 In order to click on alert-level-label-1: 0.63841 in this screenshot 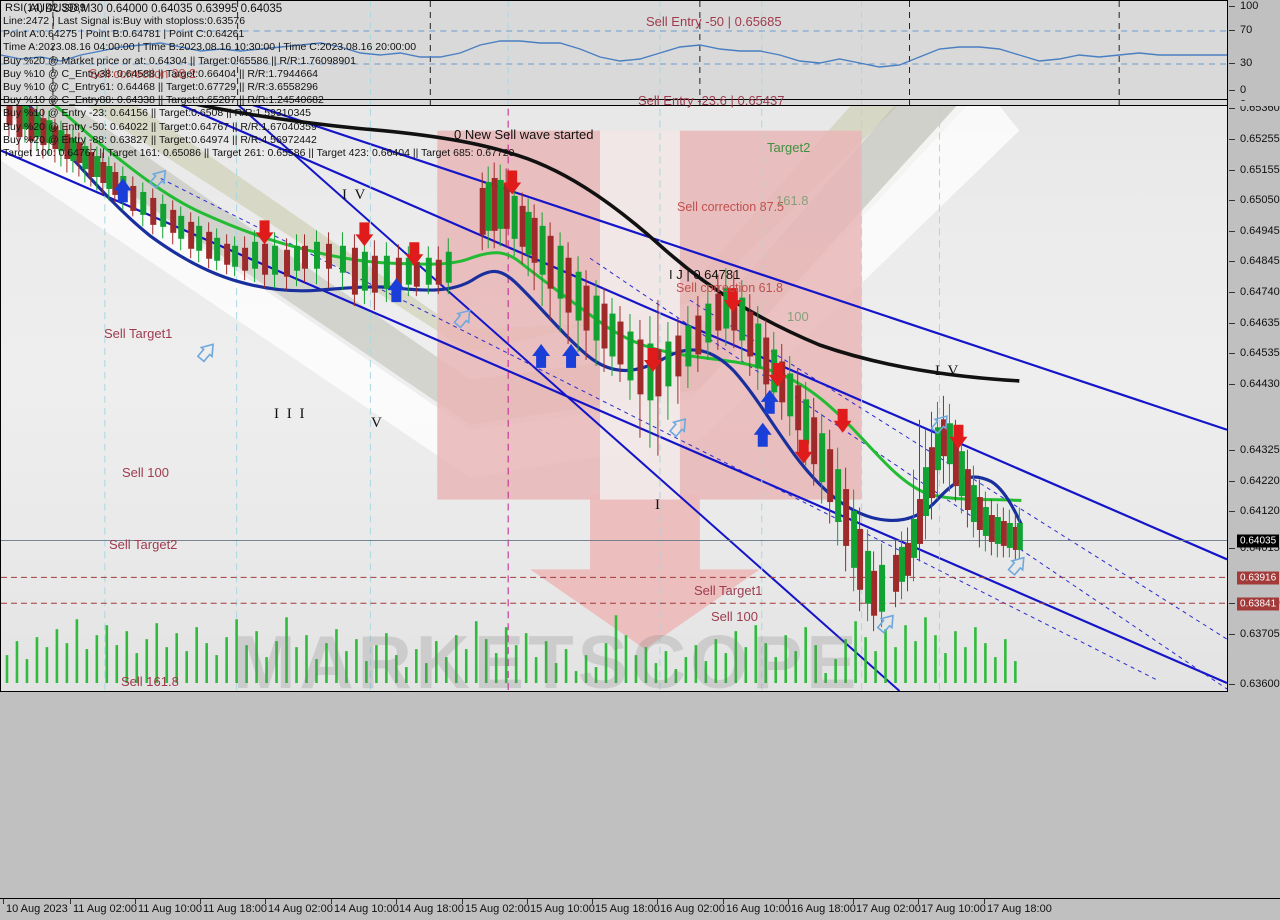, I will do `click(1258, 604)`.